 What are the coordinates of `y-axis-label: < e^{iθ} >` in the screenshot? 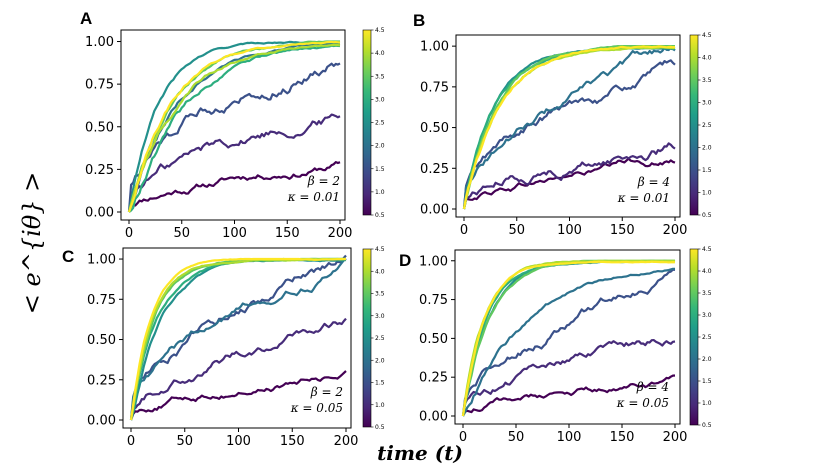 It's located at (32, 243).